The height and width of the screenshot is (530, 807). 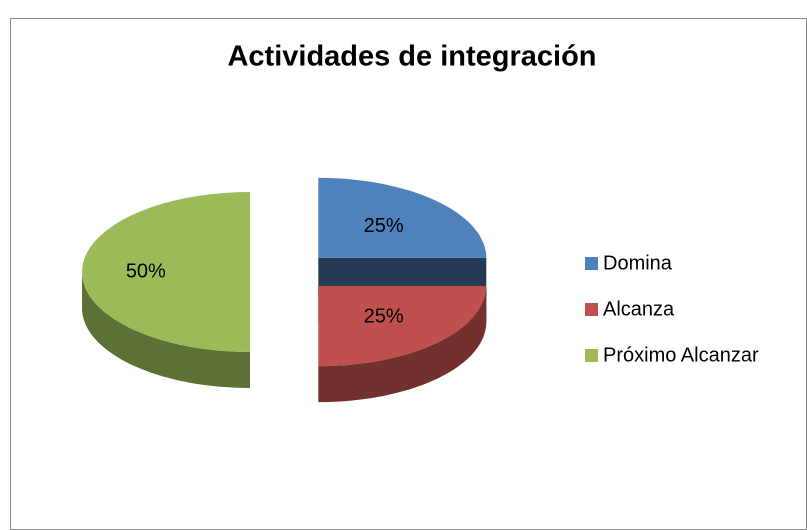 I want to click on slice-side, so click(x=402, y=275).